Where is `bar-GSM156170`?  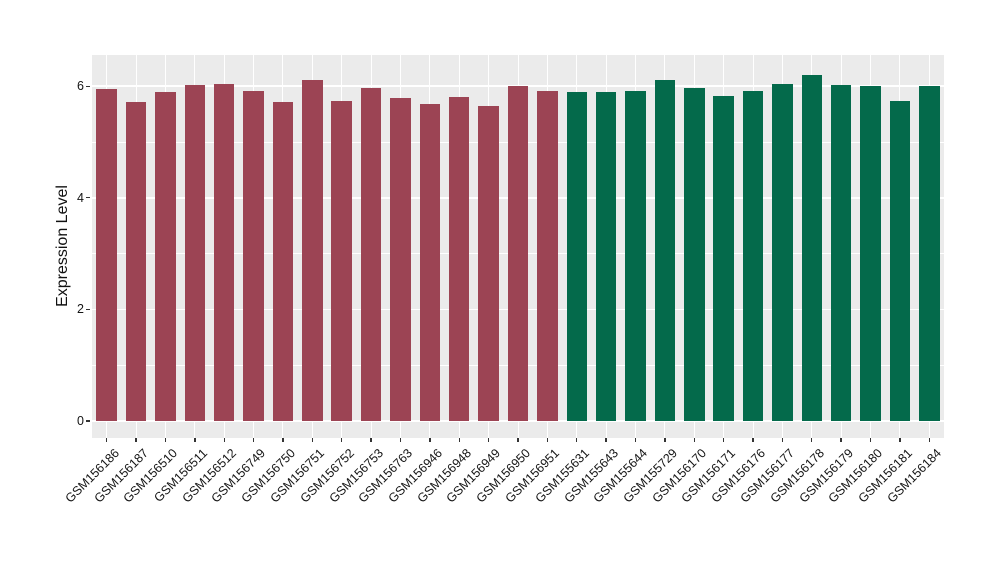 bar-GSM156170 is located at coordinates (694, 254).